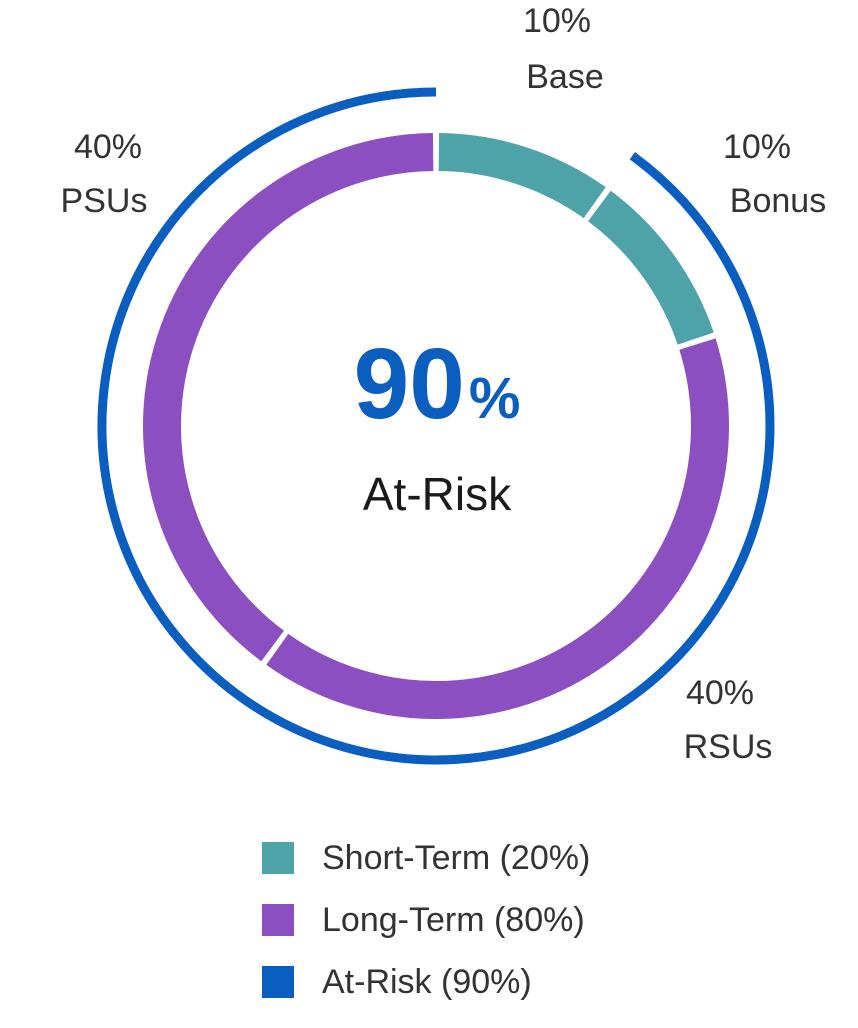  Describe the element at coordinates (495, 398) in the screenshot. I see `center-value-unit: %` at that location.